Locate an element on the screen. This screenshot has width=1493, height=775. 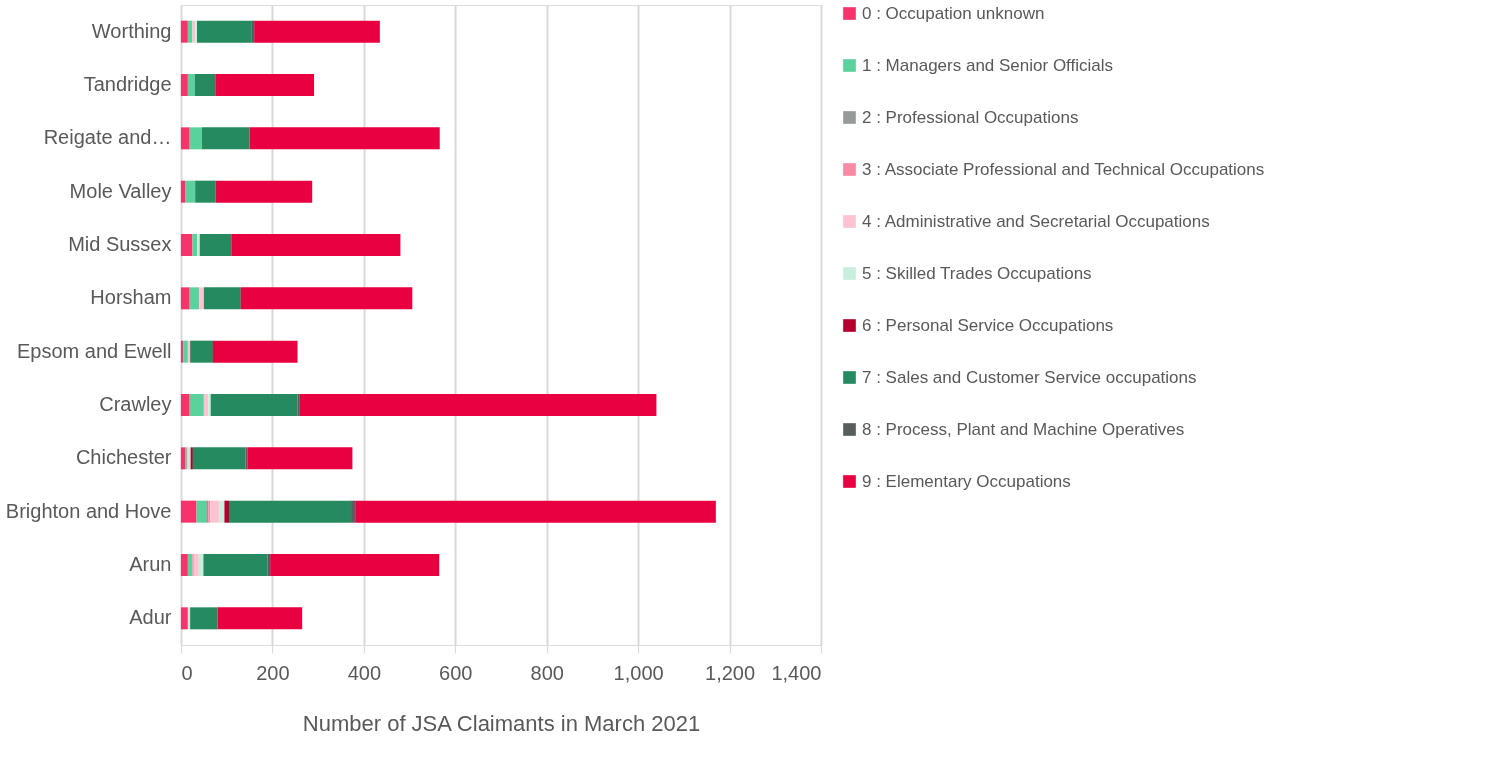
legend-label: 1 : Managers and Senior Officials is located at coordinates (988, 65).